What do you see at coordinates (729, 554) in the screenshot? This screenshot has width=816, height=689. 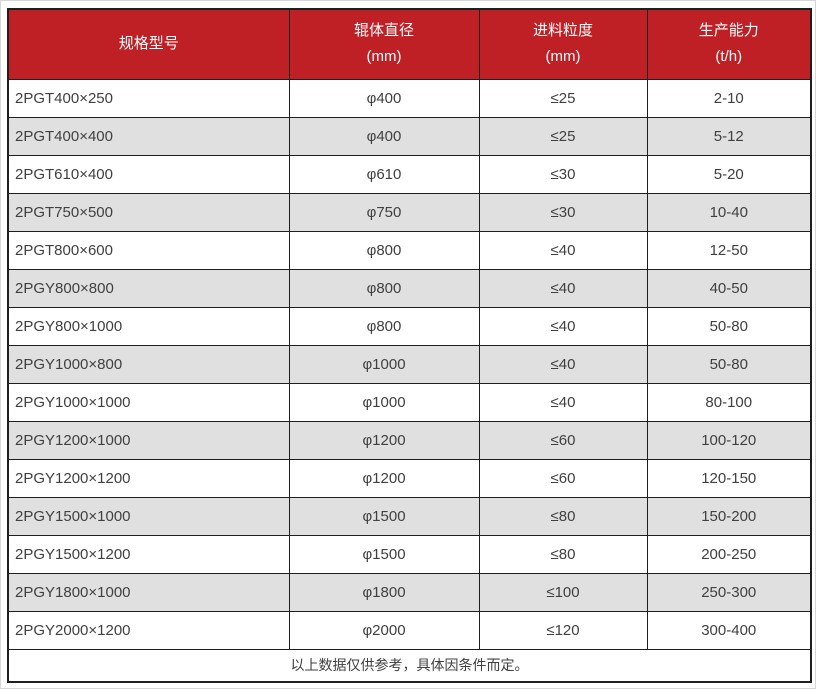 I see `capacity-cell: 200-250` at bounding box center [729, 554].